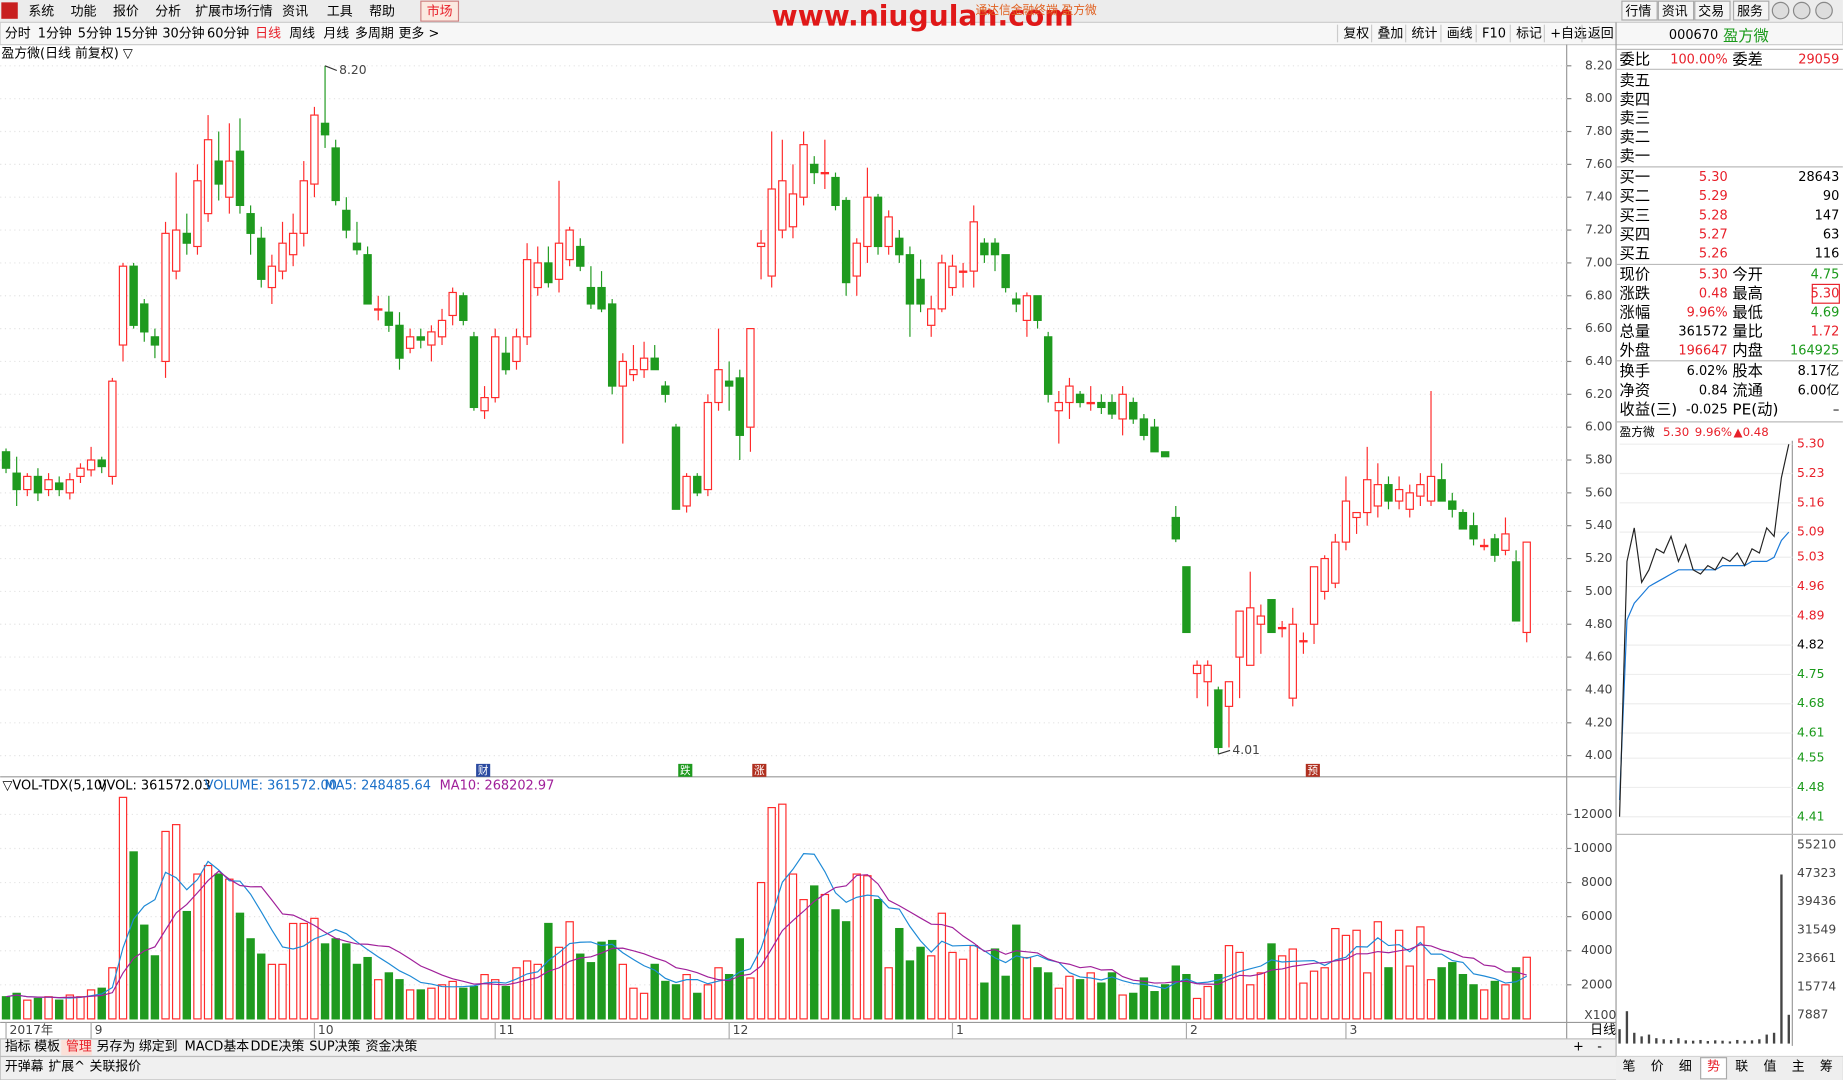 The image size is (1843, 1080). Describe the element at coordinates (336, 34) in the screenshot. I see `period-tab: 月线` at that location.